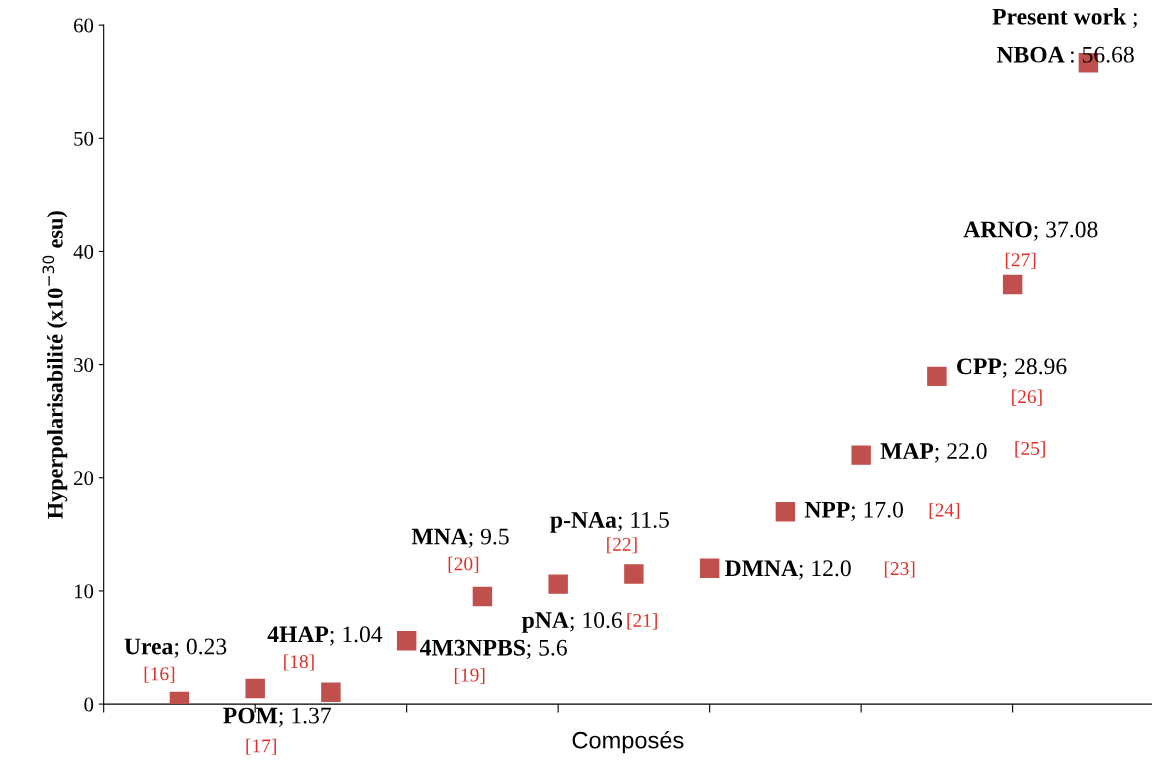  I want to click on data-label: 4M3NPBS; 5.6, so click(493, 649).